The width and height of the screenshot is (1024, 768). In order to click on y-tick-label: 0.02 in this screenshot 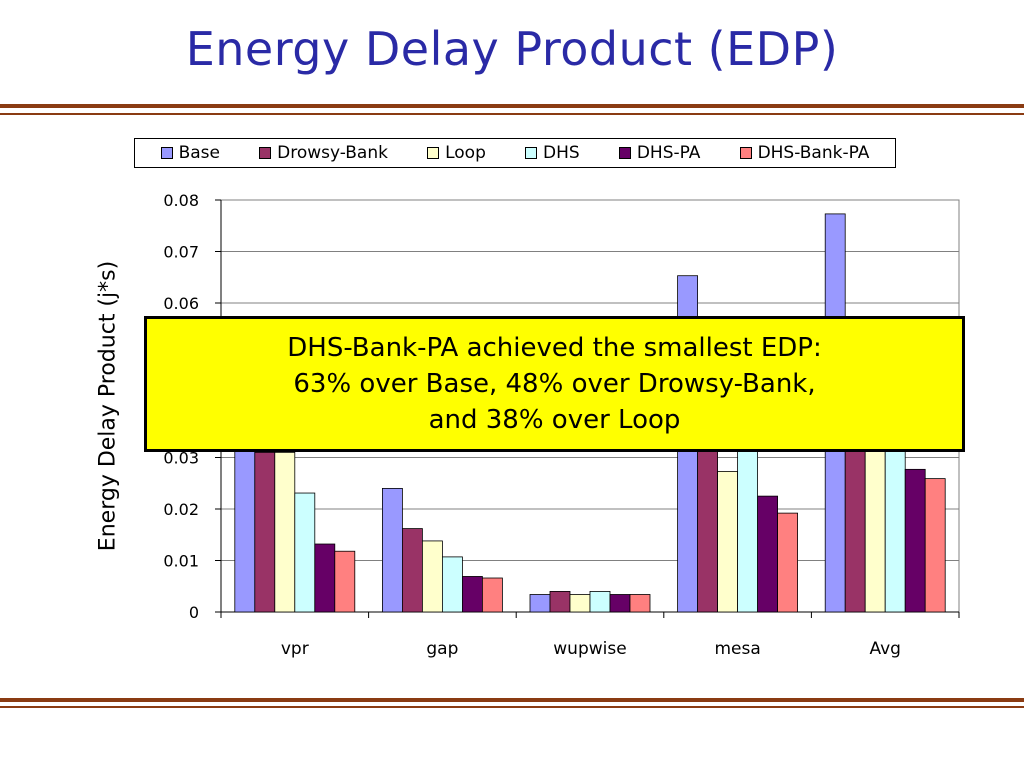, I will do `click(181, 509)`.